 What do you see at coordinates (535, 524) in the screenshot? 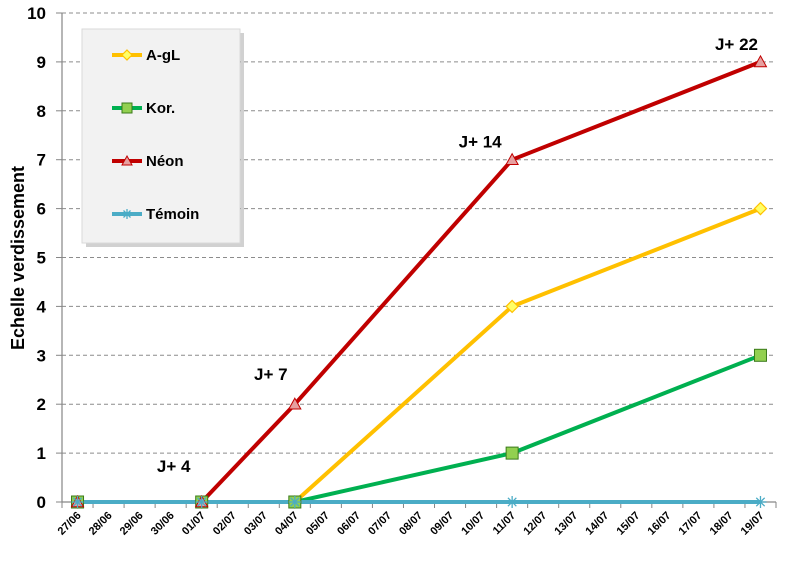
I see `x-tick-label: 12/07` at bounding box center [535, 524].